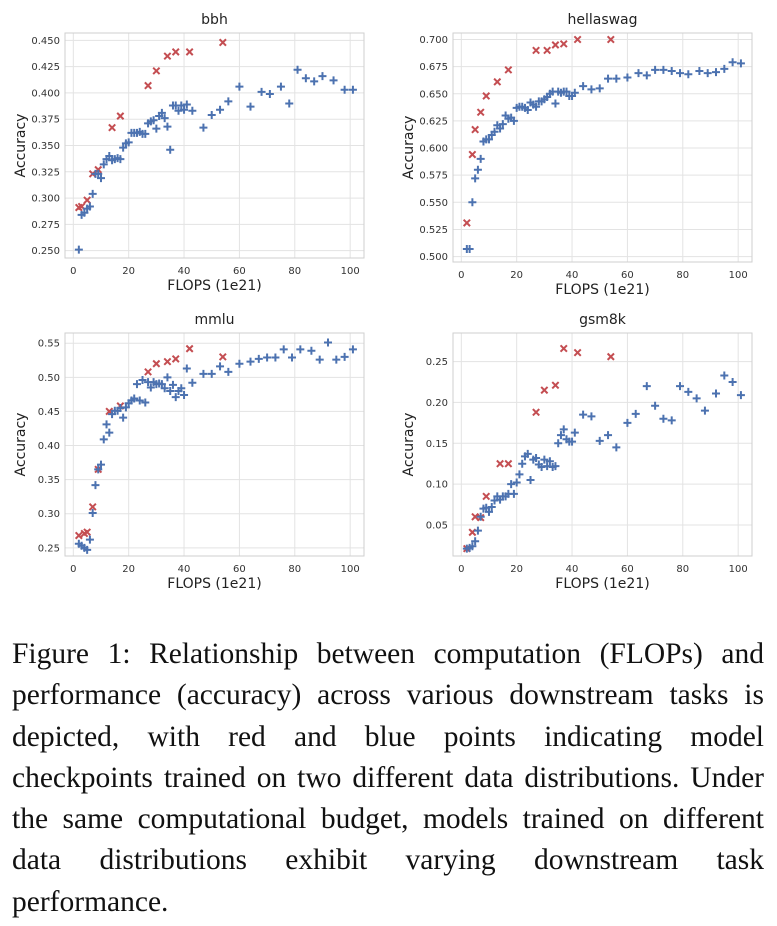  What do you see at coordinates (214, 320) in the screenshot?
I see `subplot-title: mmlu` at bounding box center [214, 320].